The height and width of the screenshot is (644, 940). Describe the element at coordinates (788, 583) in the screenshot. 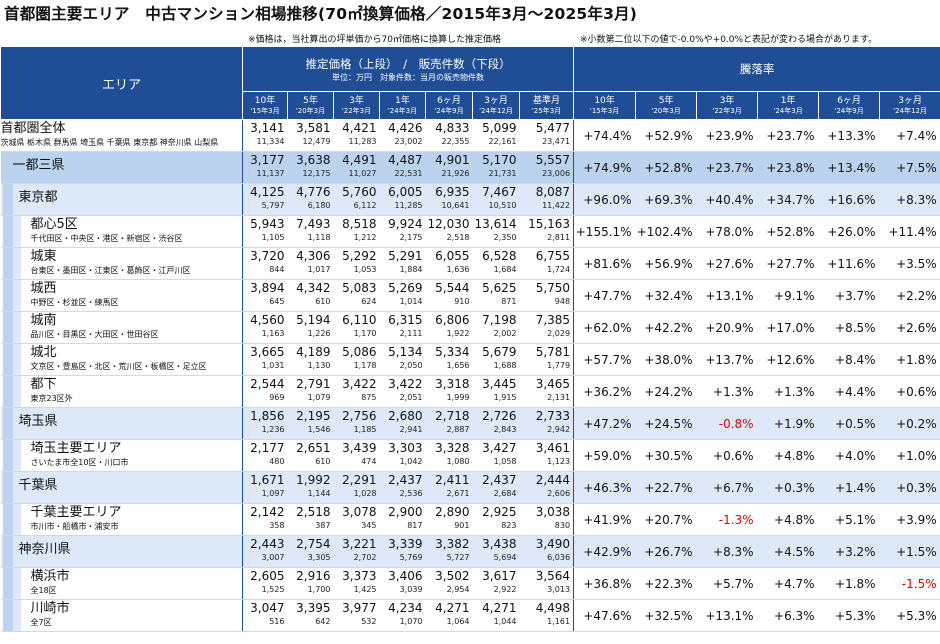

I see `change-value: +4.7%` at that location.